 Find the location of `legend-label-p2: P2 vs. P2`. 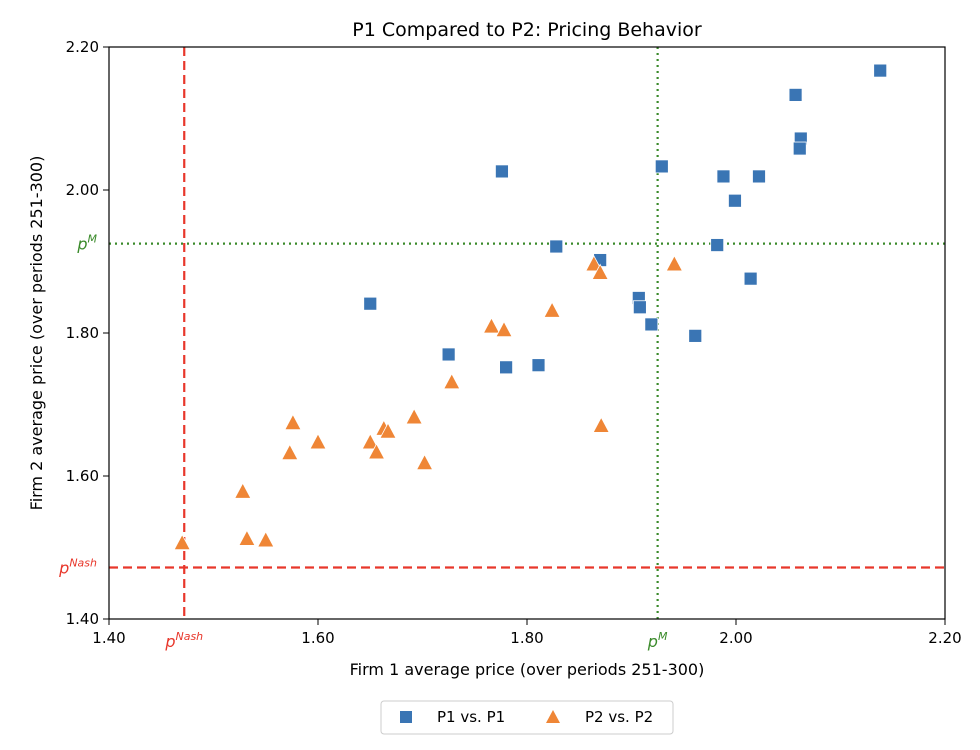

legend-label-p2: P2 vs. P2 is located at coordinates (619, 717).